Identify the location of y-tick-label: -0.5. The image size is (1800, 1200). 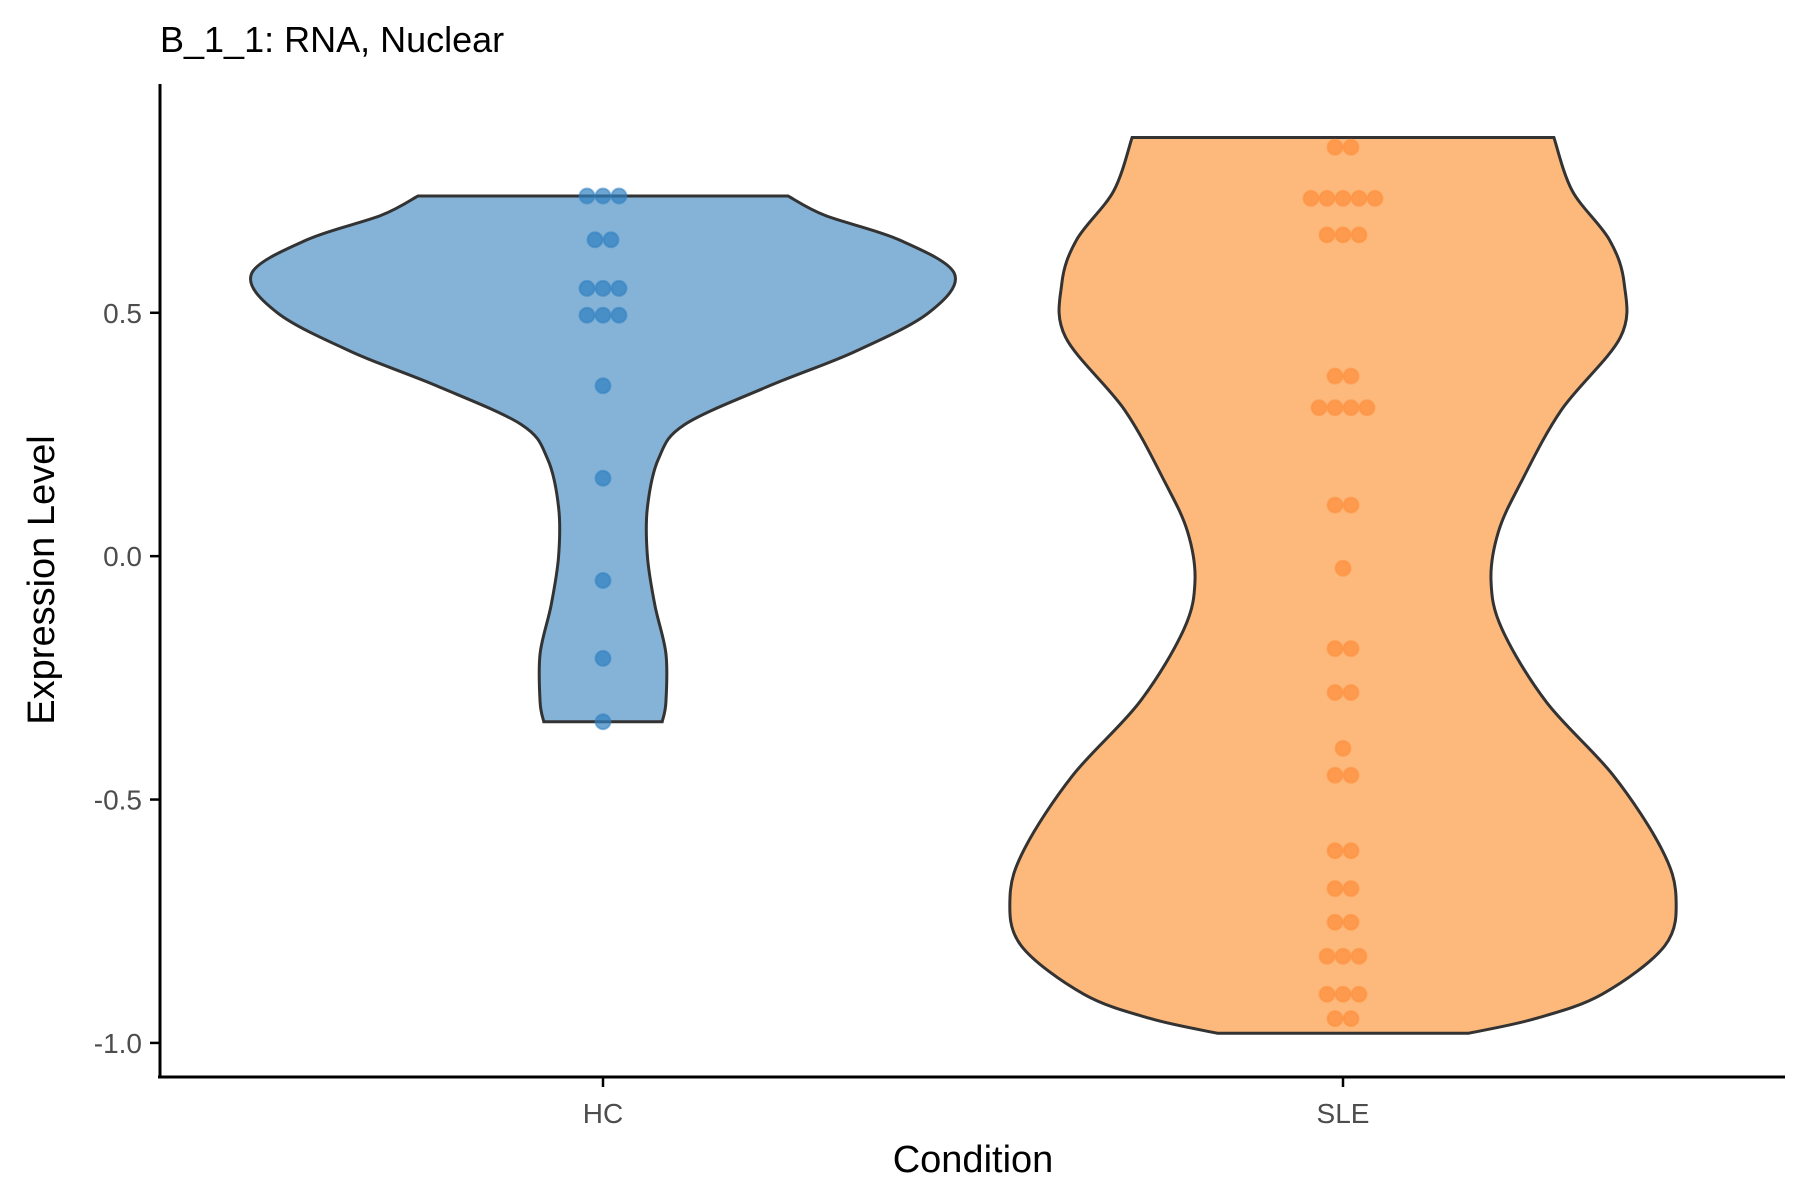
(118, 800).